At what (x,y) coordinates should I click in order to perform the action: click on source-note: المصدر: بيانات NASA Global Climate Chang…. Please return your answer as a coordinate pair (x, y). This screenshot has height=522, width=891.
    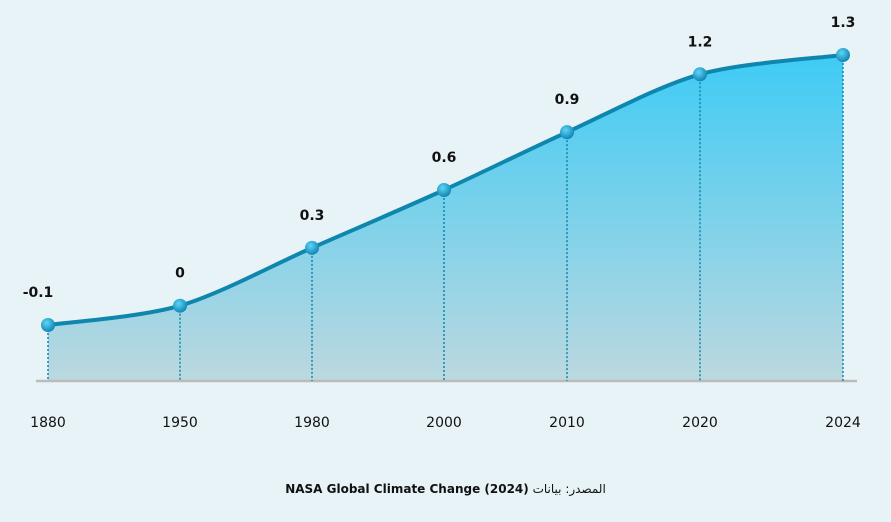
    Looking at the image, I should click on (445, 489).